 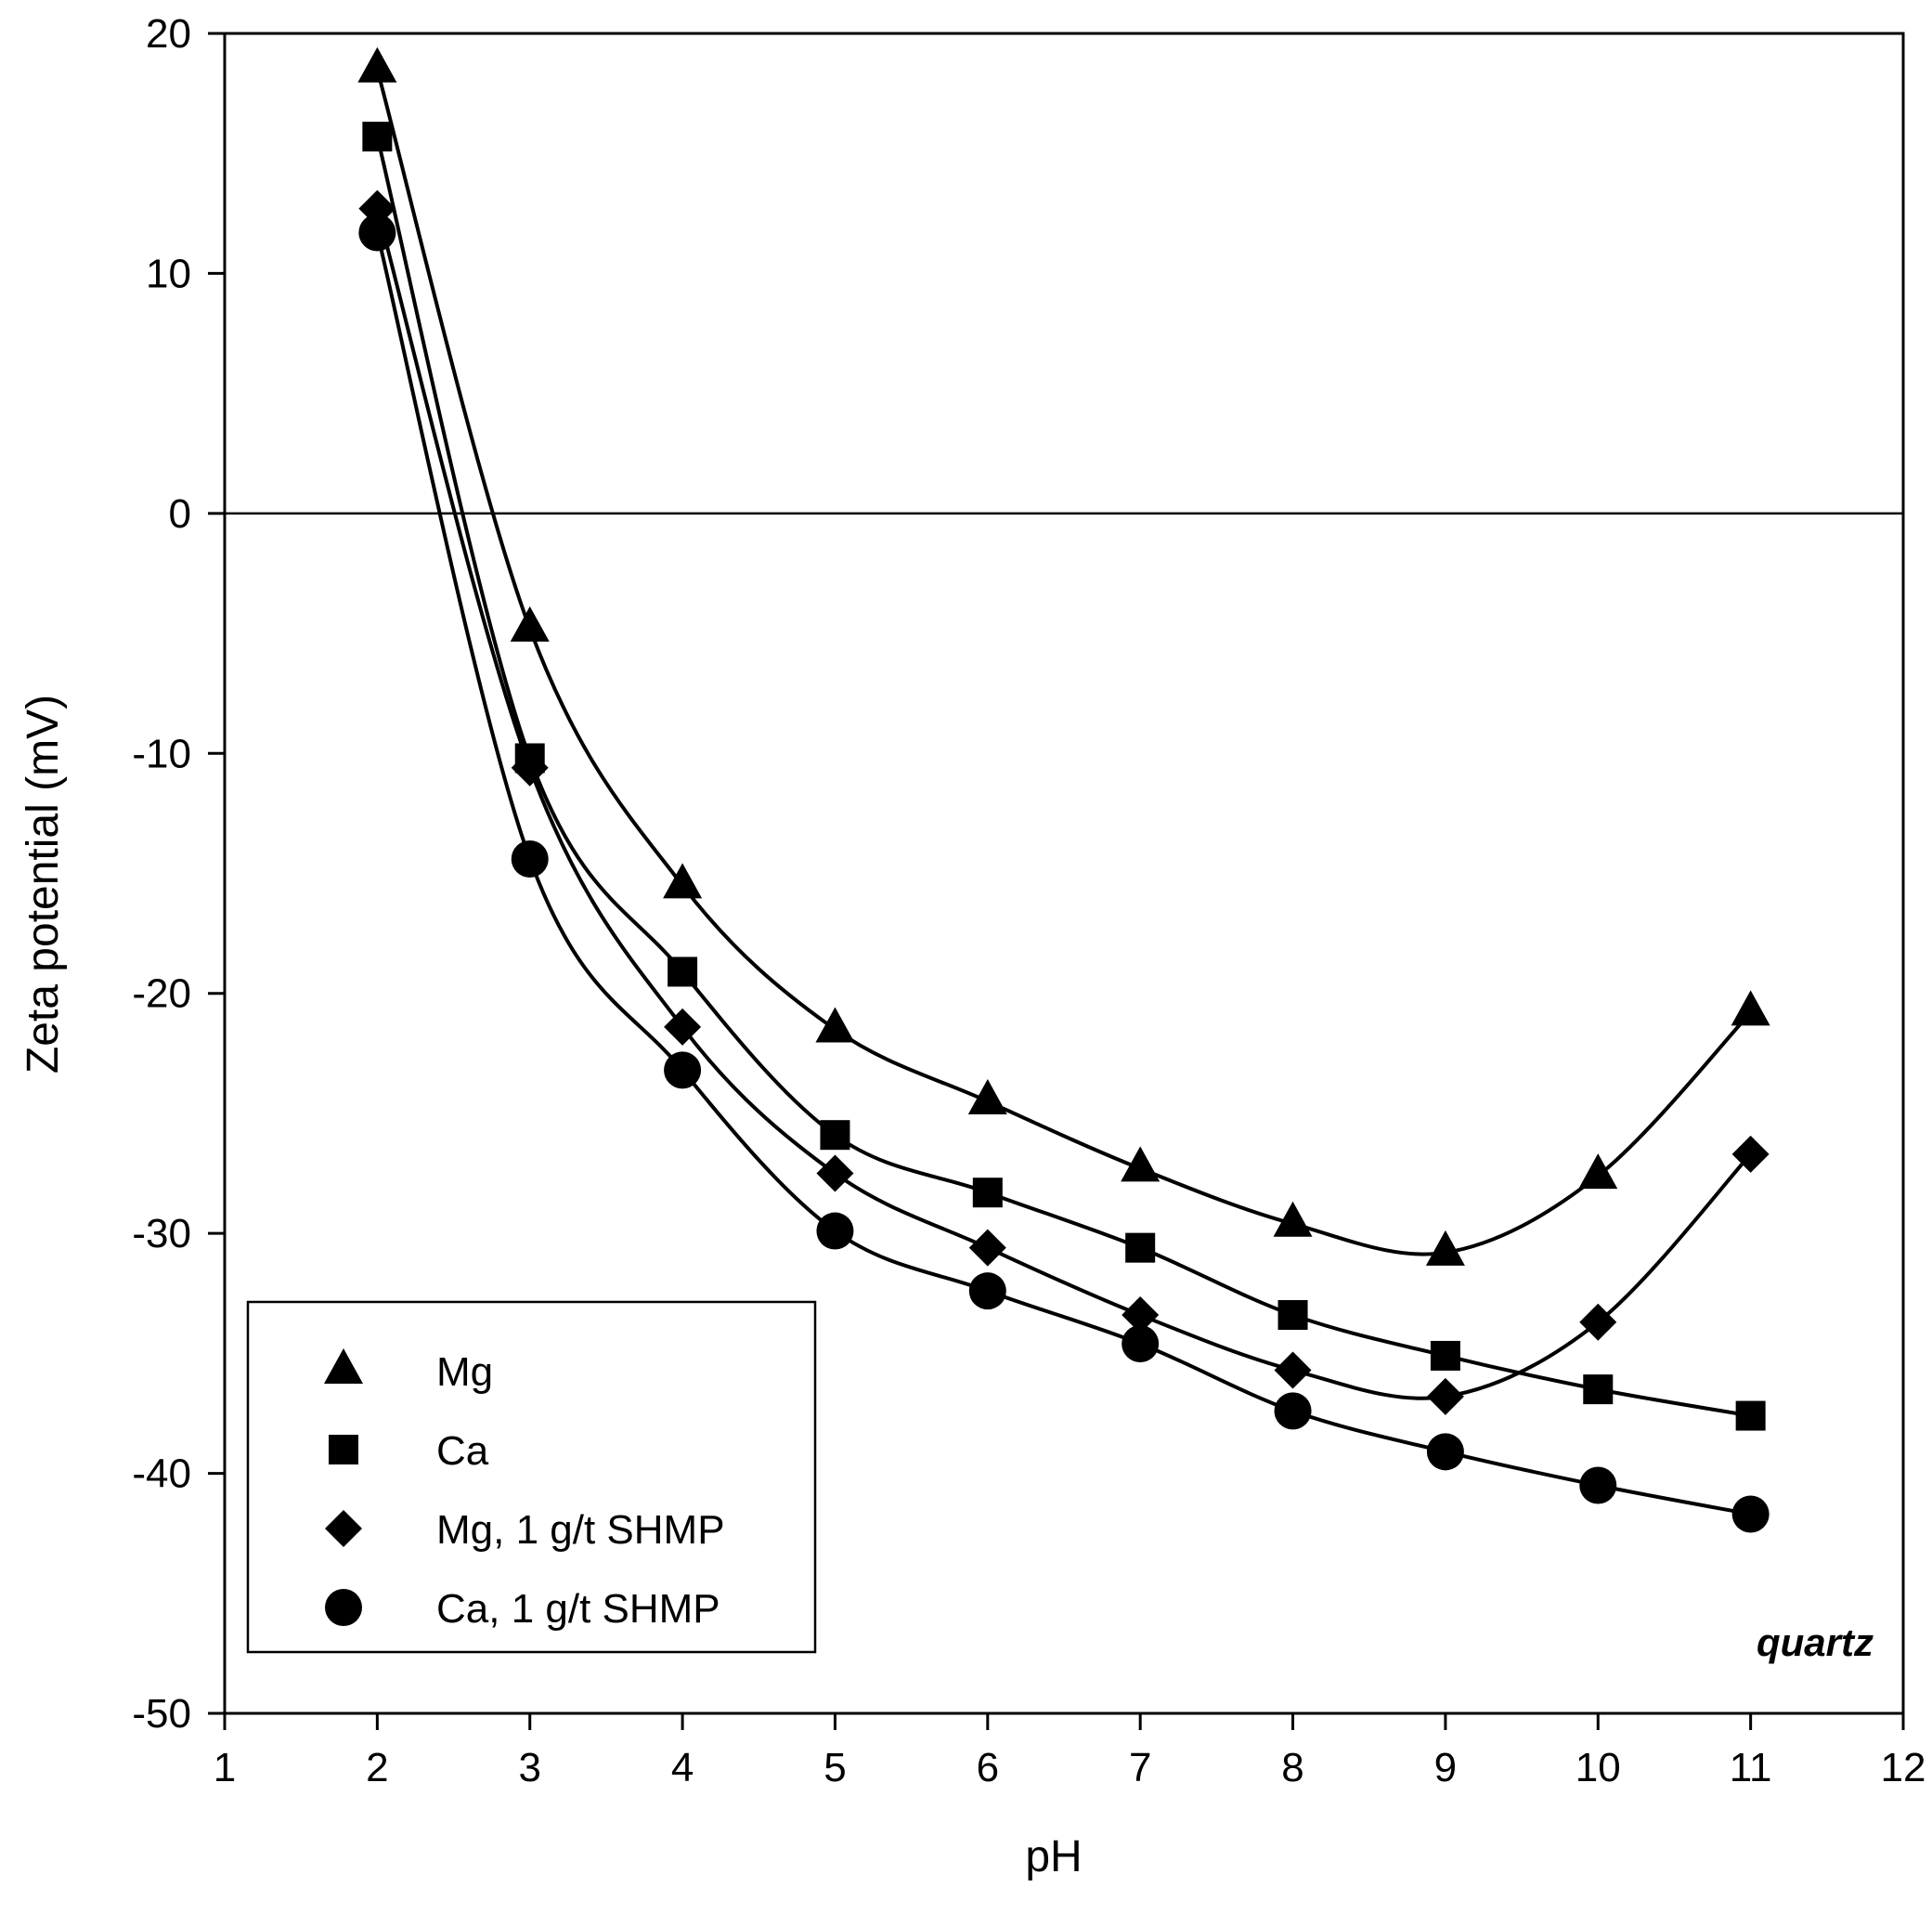 What do you see at coordinates (377, 1767) in the screenshot?
I see `x-tick-label: 2` at bounding box center [377, 1767].